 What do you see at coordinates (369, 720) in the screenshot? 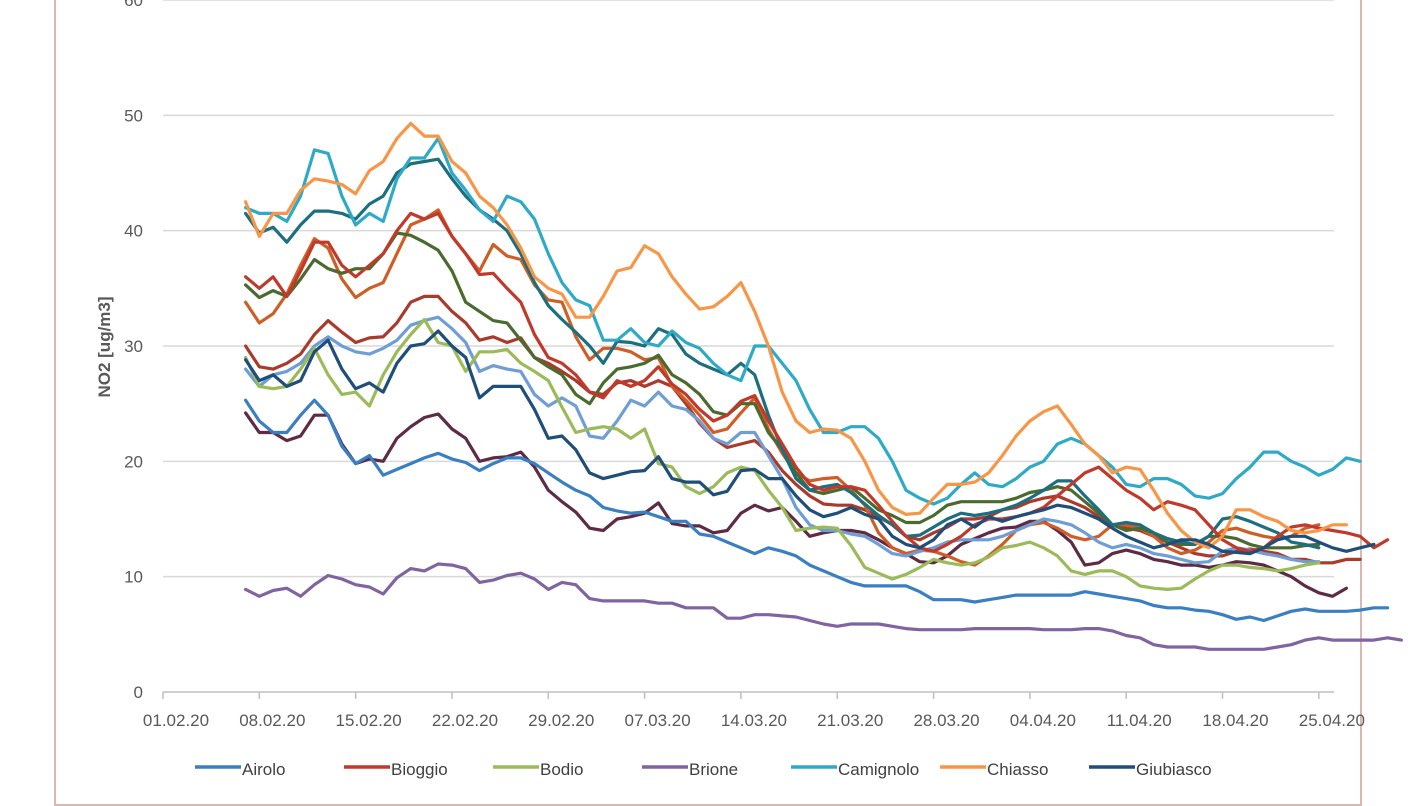
I see `x-tick-label: 15.02.20` at bounding box center [369, 720].